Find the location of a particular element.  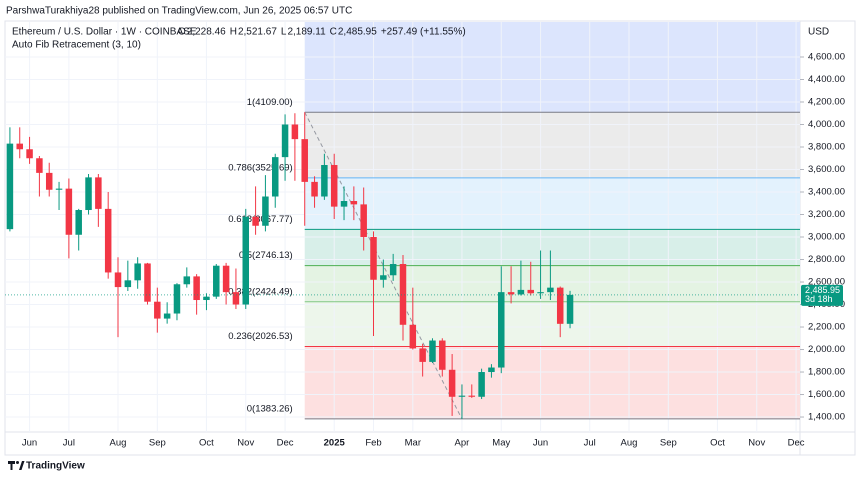

y-tick-label: 3,600.00 is located at coordinates (826, 169).